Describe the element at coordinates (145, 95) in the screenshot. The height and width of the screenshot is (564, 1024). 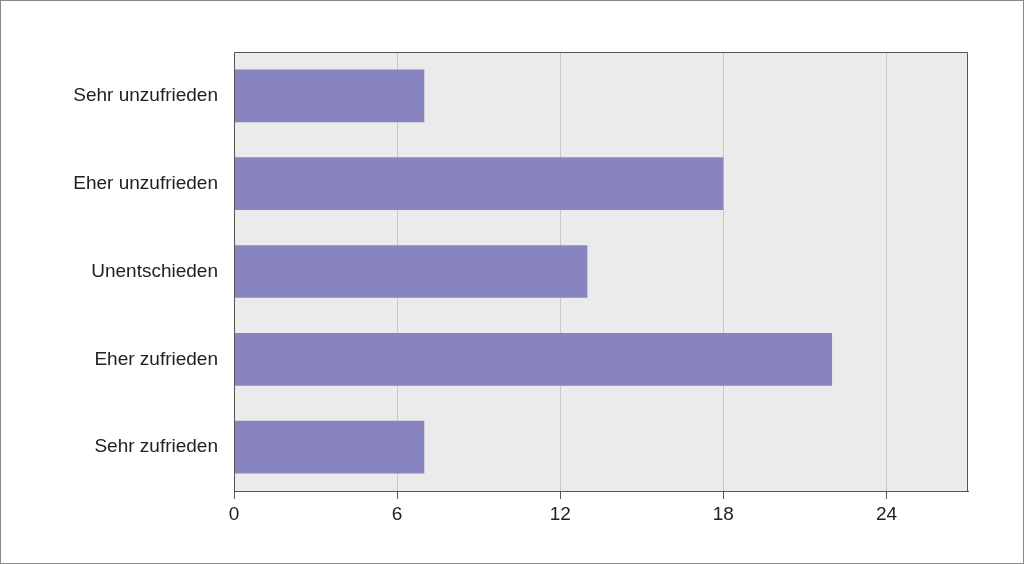
I see `y-tick-label: Sehr unzufrieden` at that location.